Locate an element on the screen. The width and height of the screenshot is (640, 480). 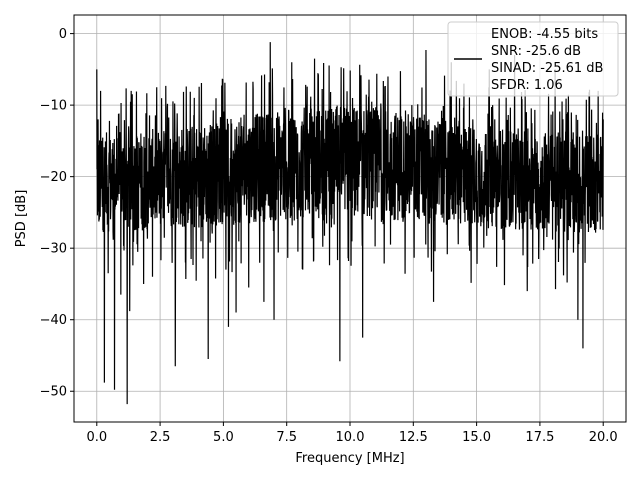
x-axis-label: Frequency [MHz] is located at coordinates (349, 458).